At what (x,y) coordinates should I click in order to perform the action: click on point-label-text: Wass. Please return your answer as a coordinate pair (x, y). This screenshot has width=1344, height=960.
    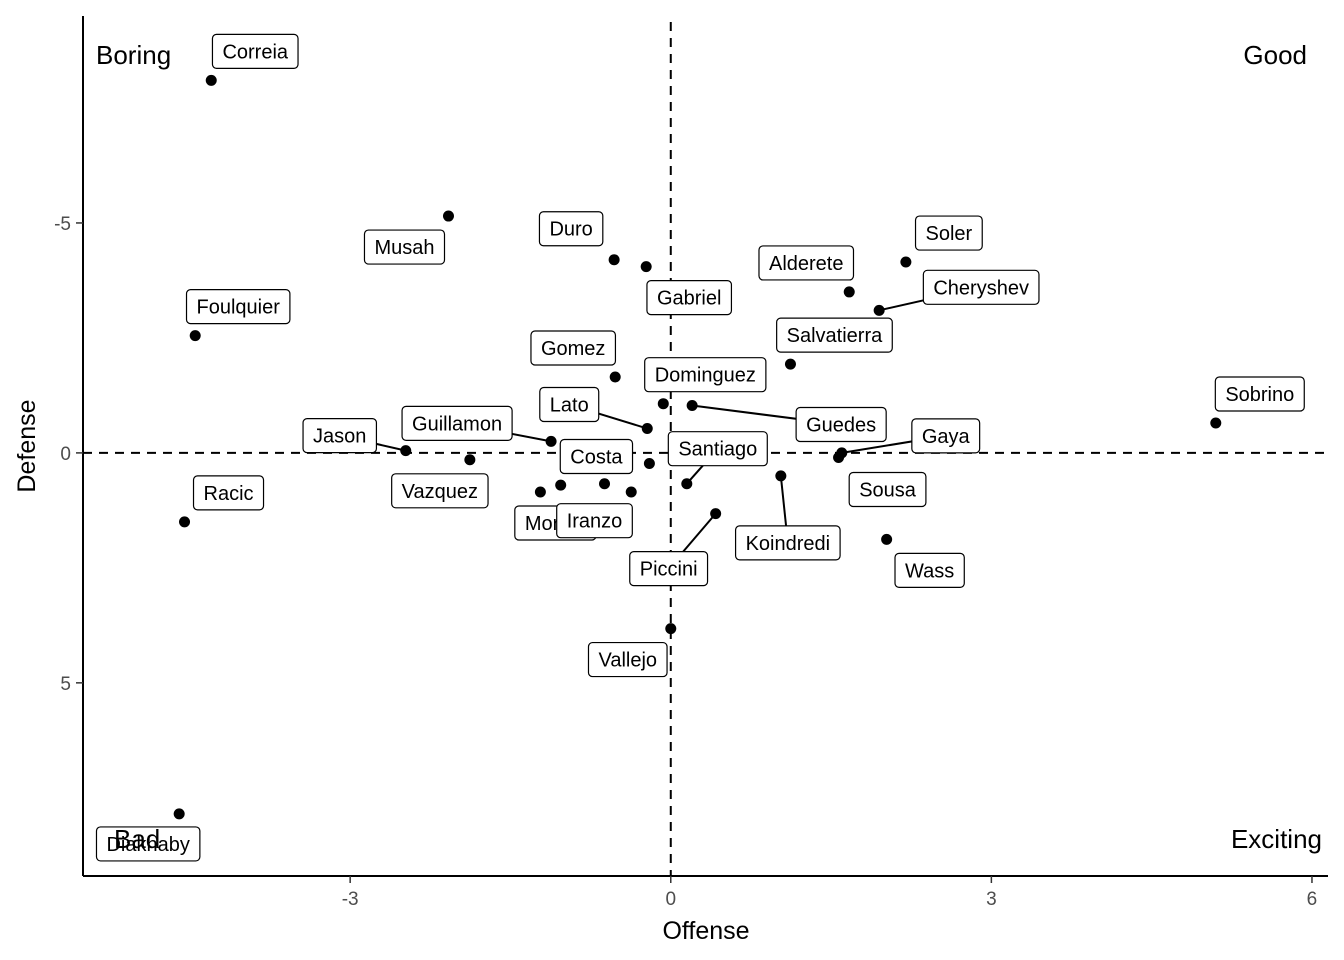
    Looking at the image, I should click on (929, 571).